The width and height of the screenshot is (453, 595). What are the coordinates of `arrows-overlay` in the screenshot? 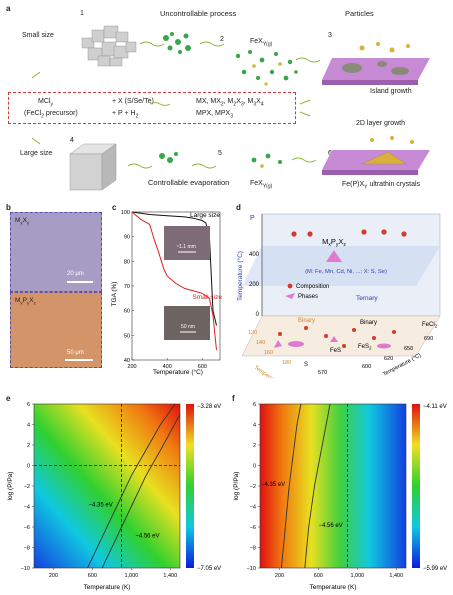 It's located at (176, 105).